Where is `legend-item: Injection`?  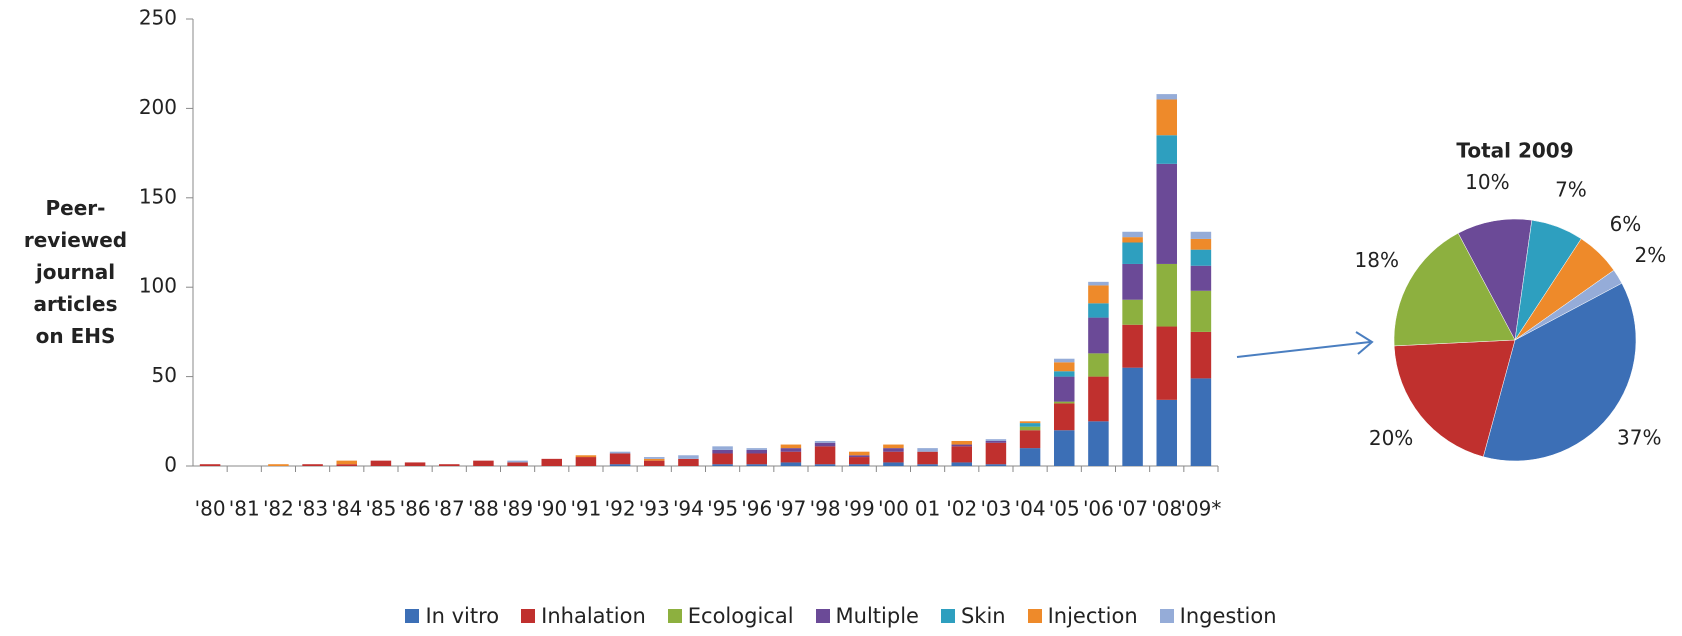 legend-item: Injection is located at coordinates (1082, 616).